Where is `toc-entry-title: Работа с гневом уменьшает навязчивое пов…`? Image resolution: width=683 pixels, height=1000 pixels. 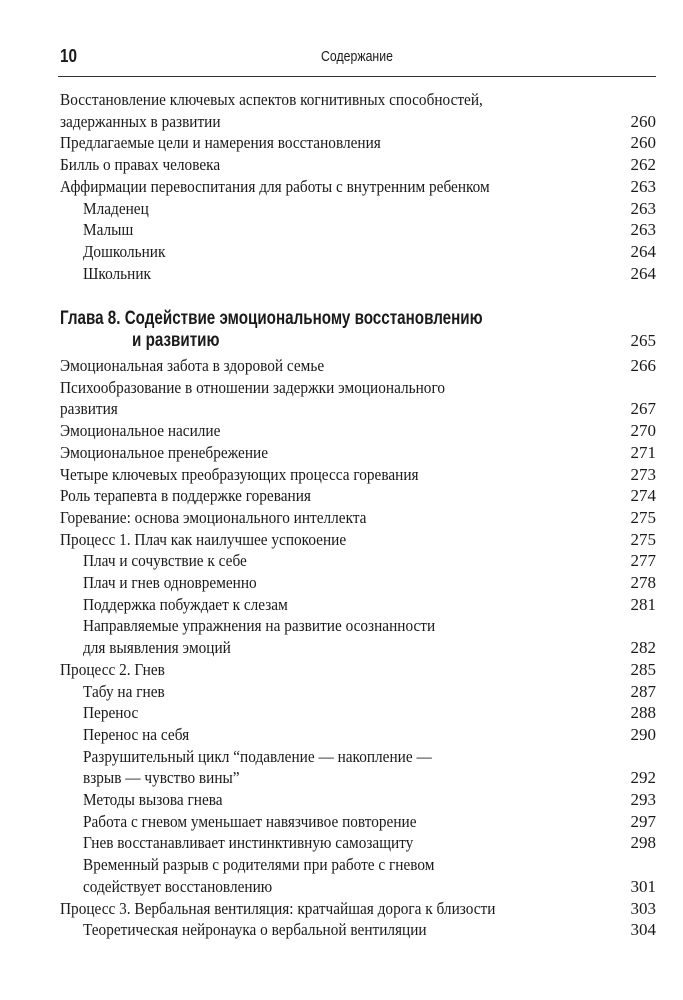 toc-entry-title: Работа с гневом уменьшает навязчивое пов… is located at coordinates (250, 821).